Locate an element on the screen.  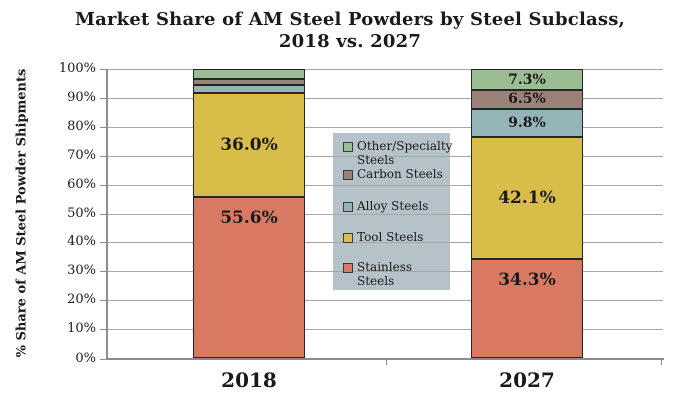
segment-label: 34.3% is located at coordinates (527, 279).